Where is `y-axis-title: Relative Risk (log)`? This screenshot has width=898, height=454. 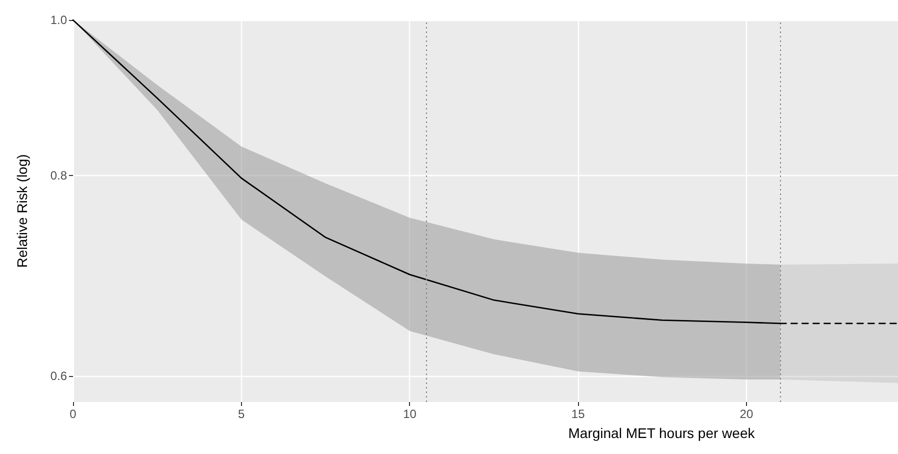 y-axis-title: Relative Risk (log) is located at coordinates (22, 211).